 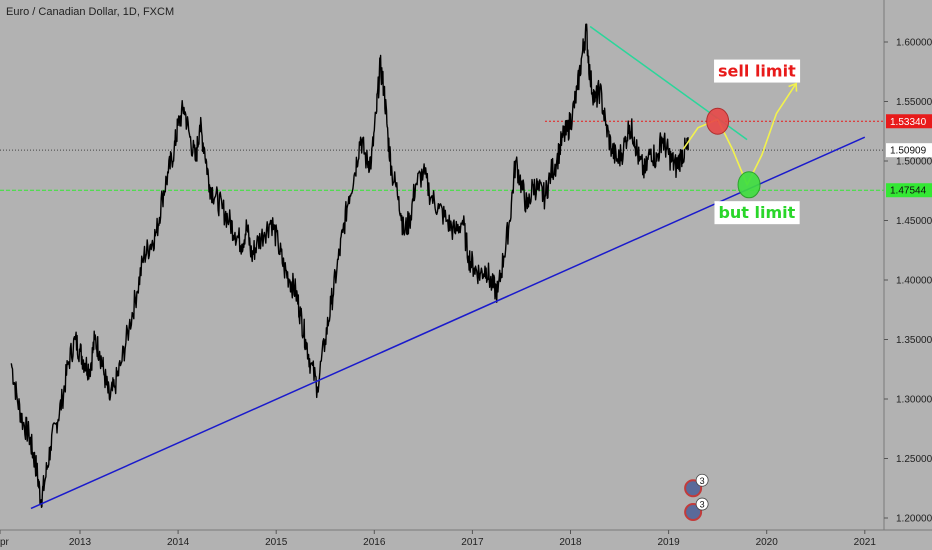 I want to click on buy-price-tag-label: 1.47544, so click(x=908, y=191).